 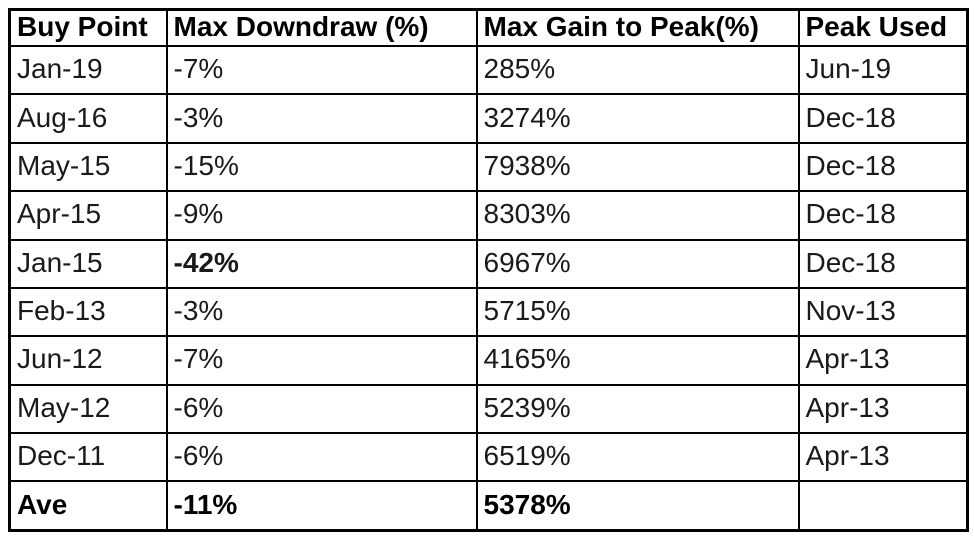 I want to click on average-row: Ave -11% 5378%, so click(x=488, y=506).